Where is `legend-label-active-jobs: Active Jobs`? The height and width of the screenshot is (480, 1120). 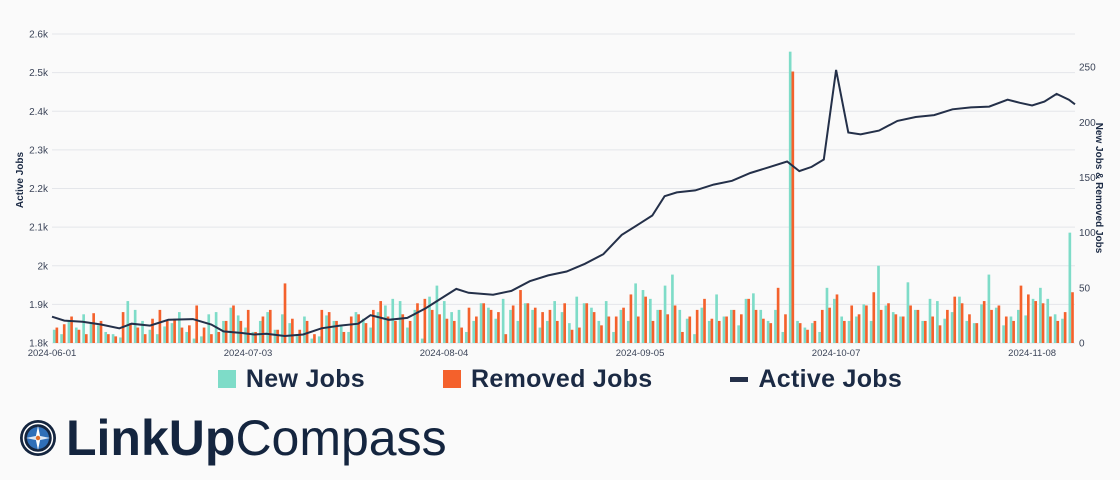 legend-label-active-jobs: Active Jobs is located at coordinates (830, 378).